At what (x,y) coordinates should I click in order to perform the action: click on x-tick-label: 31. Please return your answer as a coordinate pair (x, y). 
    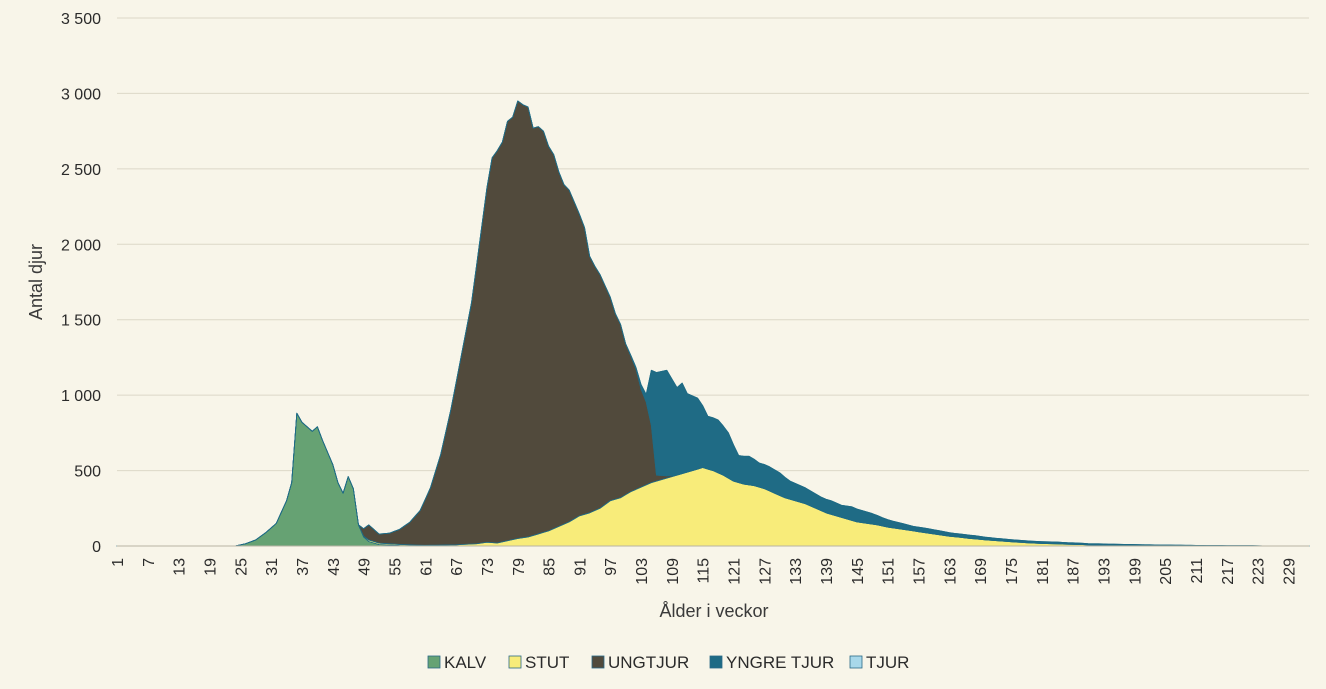
    Looking at the image, I should click on (272, 567).